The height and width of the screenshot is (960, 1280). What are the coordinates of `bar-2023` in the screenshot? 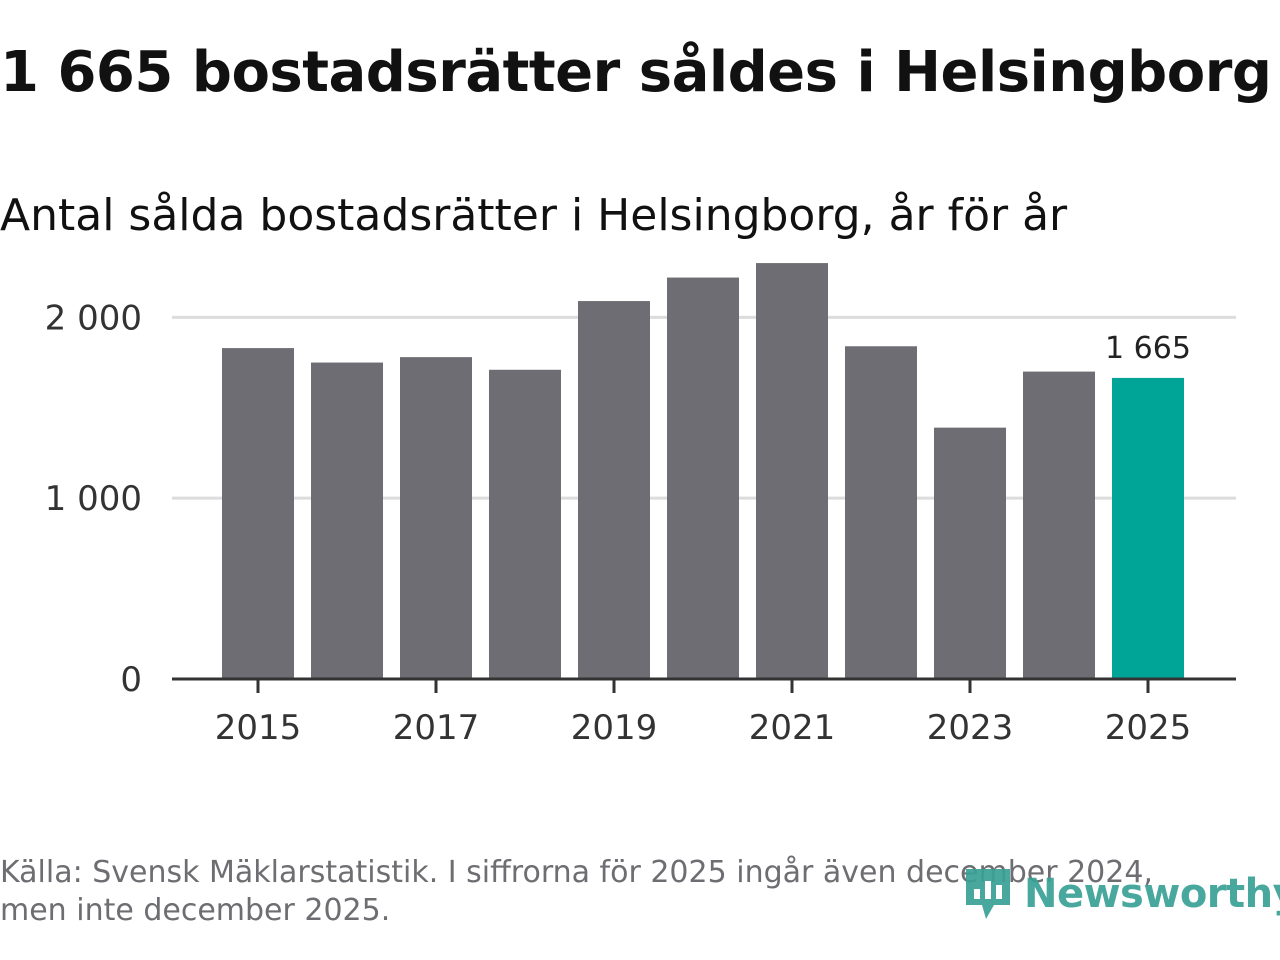 It's located at (970, 553).